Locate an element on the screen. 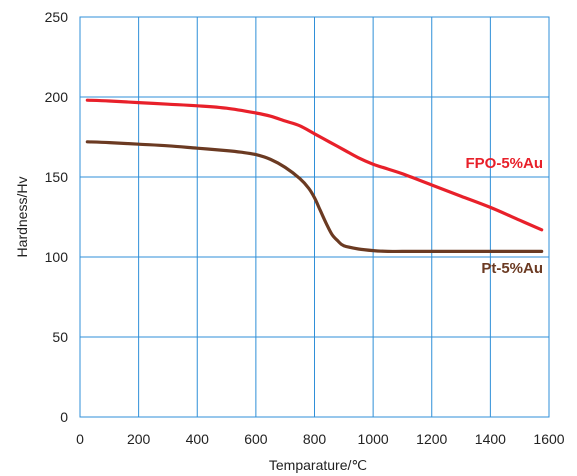  series-label-fpo-5-au: FPO-5%Au is located at coordinates (504, 163).